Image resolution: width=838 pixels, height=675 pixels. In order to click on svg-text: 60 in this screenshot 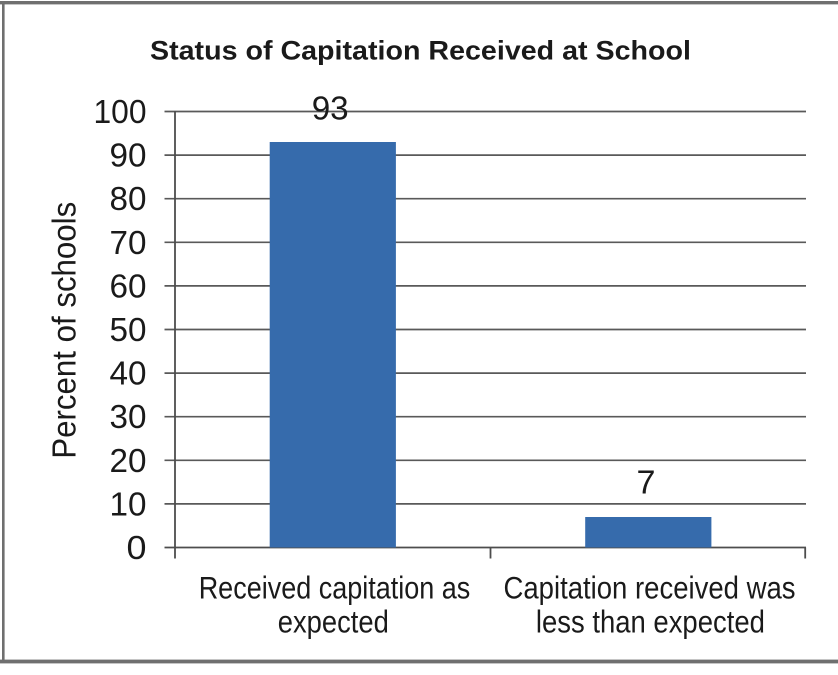, I will do `click(128, 286)`.